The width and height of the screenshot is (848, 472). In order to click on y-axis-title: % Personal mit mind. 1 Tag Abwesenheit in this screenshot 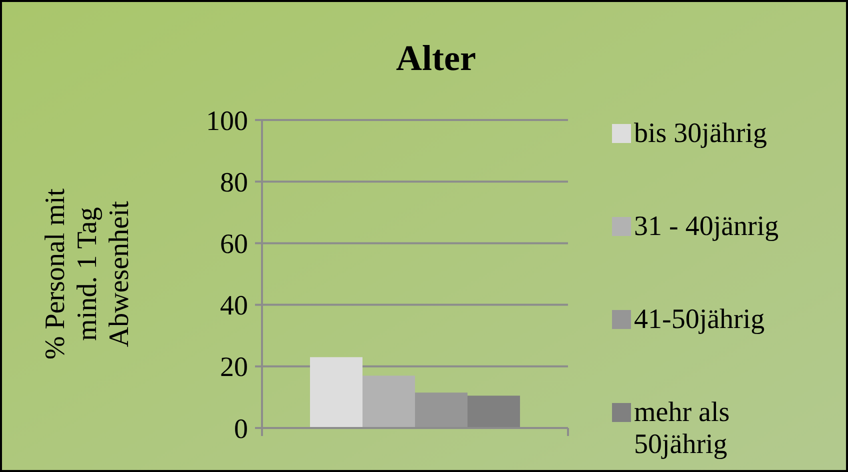, I will do `click(87, 274)`.